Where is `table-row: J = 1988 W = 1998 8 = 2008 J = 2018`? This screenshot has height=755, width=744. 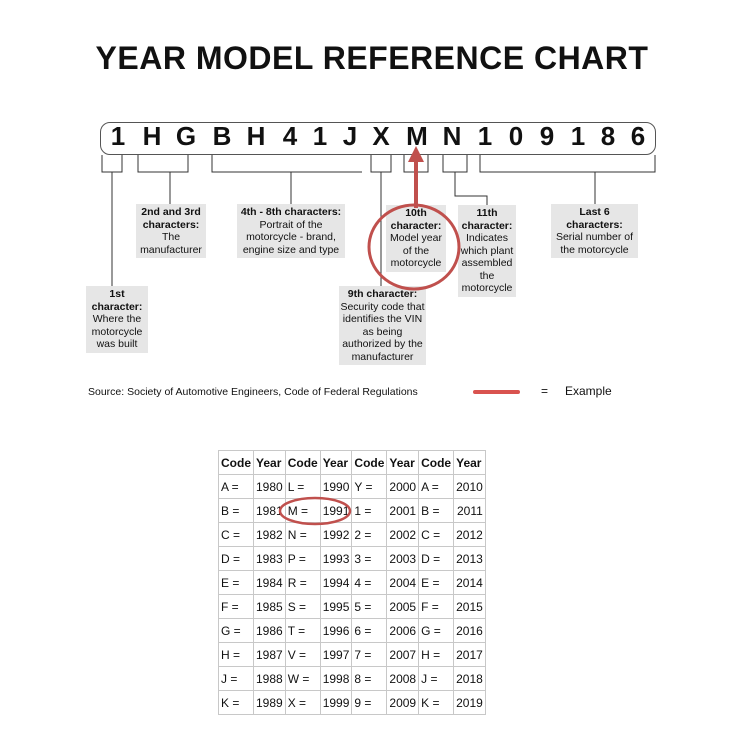
table-row: J = 1988 W = 1998 8 = 2008 J = 2018 is located at coordinates (352, 678).